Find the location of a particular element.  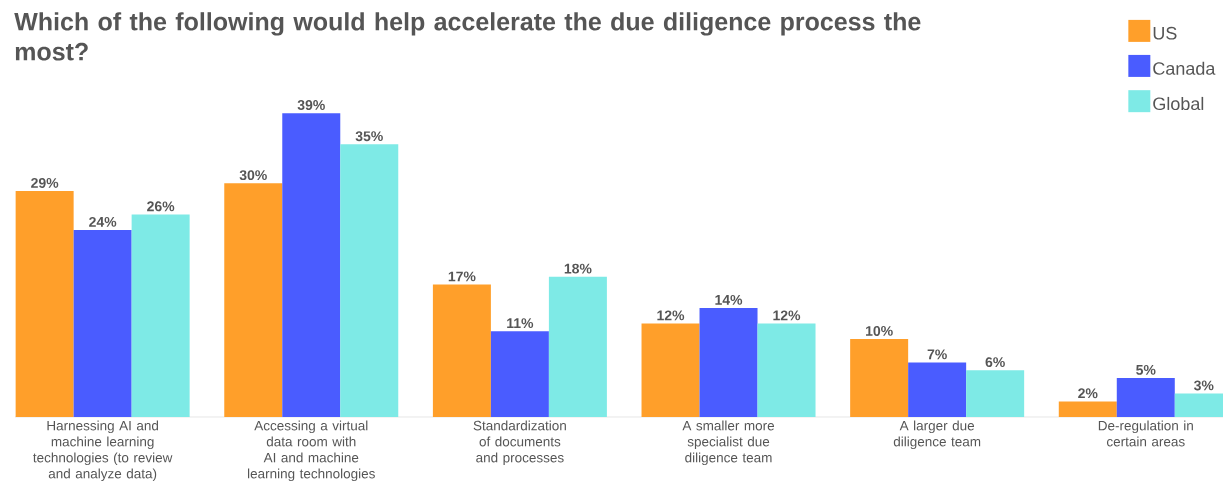

legend-label: US is located at coordinates (1165, 33).